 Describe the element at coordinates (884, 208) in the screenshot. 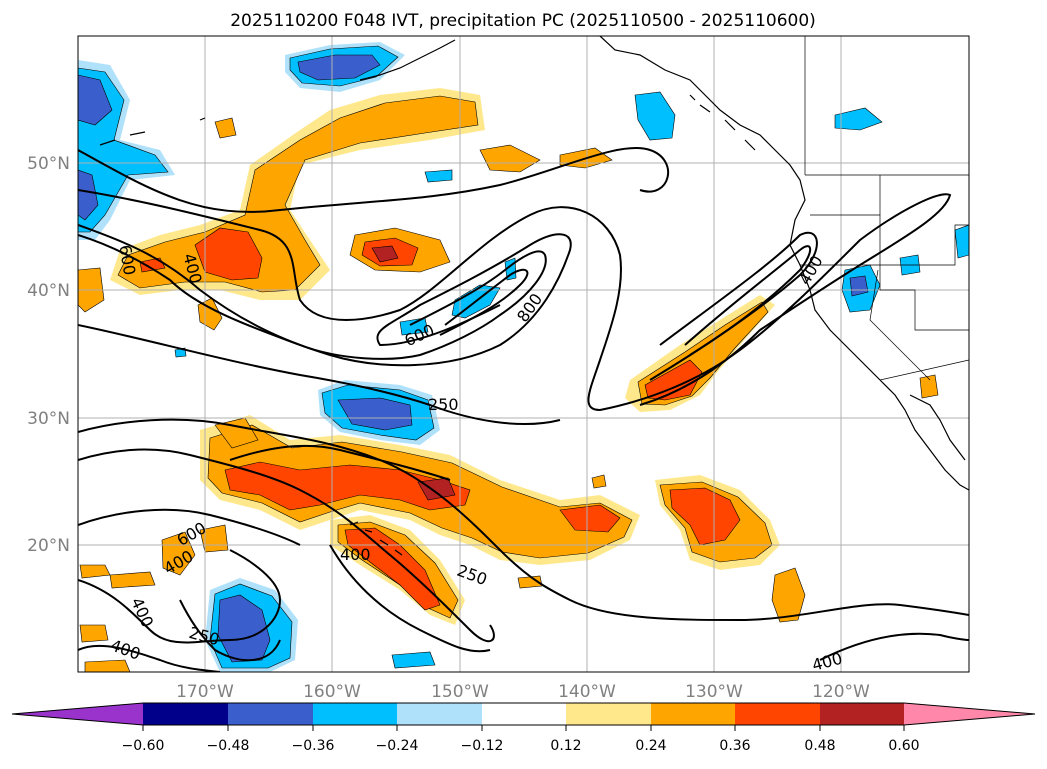

I see `borders` at that location.